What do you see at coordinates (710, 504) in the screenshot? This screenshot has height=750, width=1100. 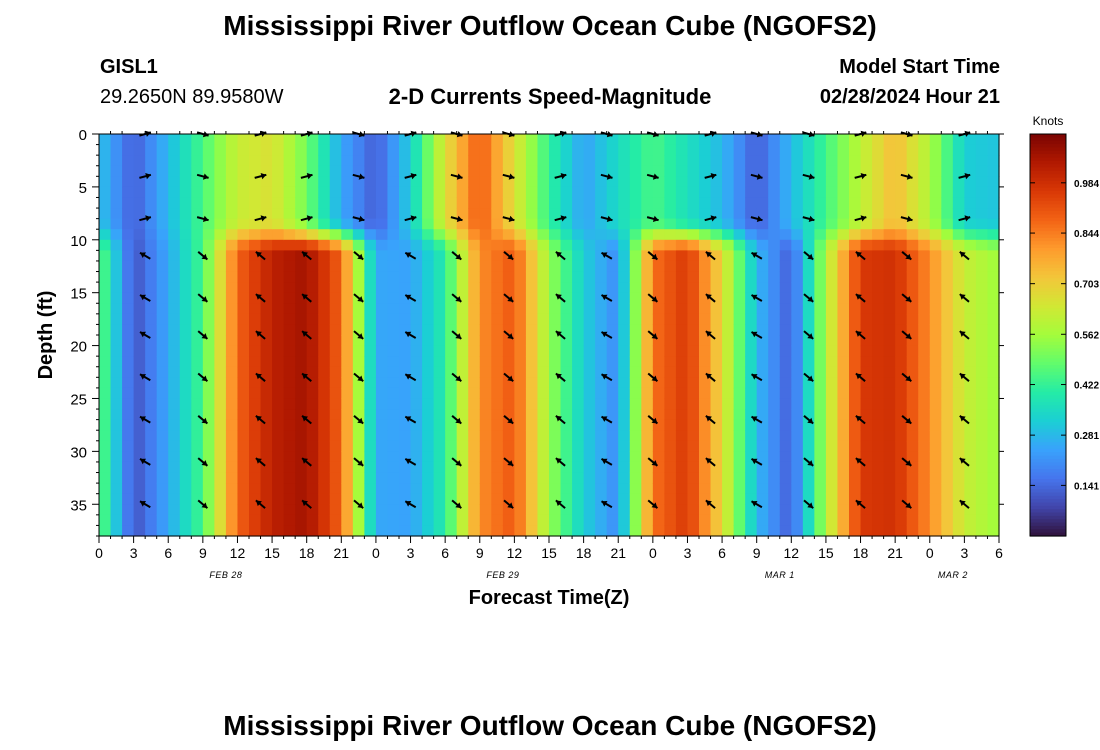 I see `current-arrow` at bounding box center [710, 504].